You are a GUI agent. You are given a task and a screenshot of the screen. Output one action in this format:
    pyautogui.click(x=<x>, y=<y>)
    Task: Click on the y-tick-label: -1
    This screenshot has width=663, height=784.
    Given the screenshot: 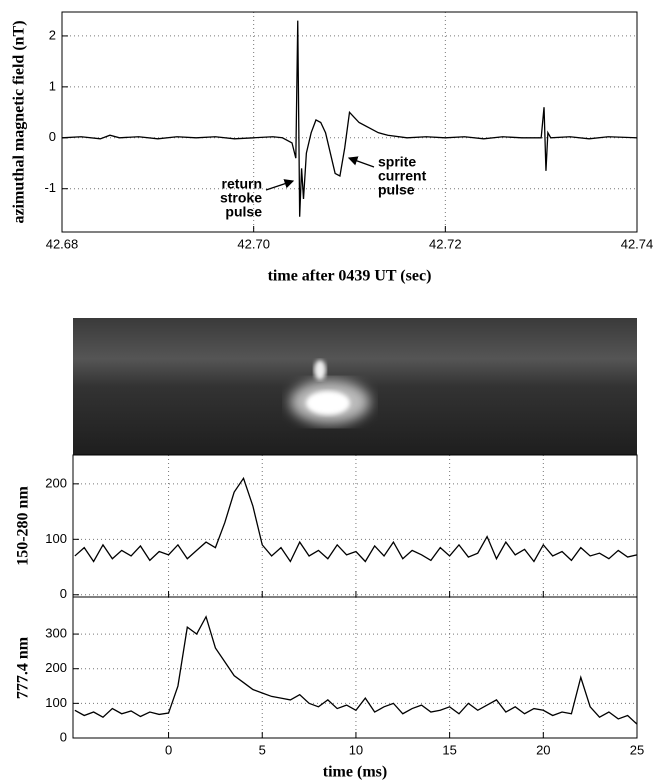 What is the action you would take?
    pyautogui.click(x=50, y=187)
    